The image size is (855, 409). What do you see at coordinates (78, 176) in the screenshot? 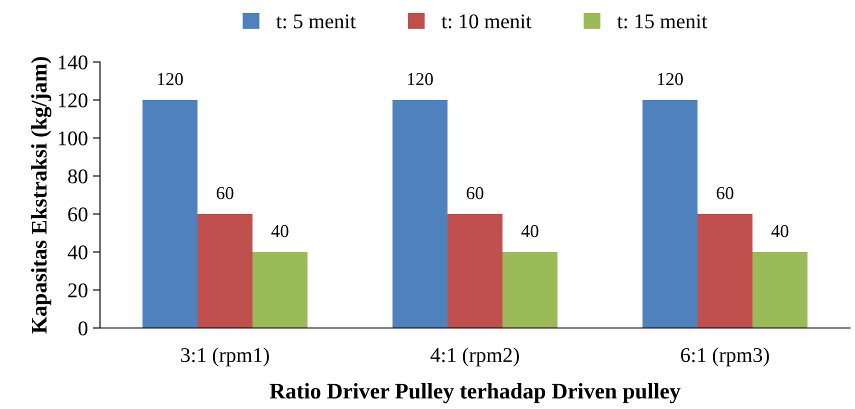
I see `y-tick-label: 80` at bounding box center [78, 176].